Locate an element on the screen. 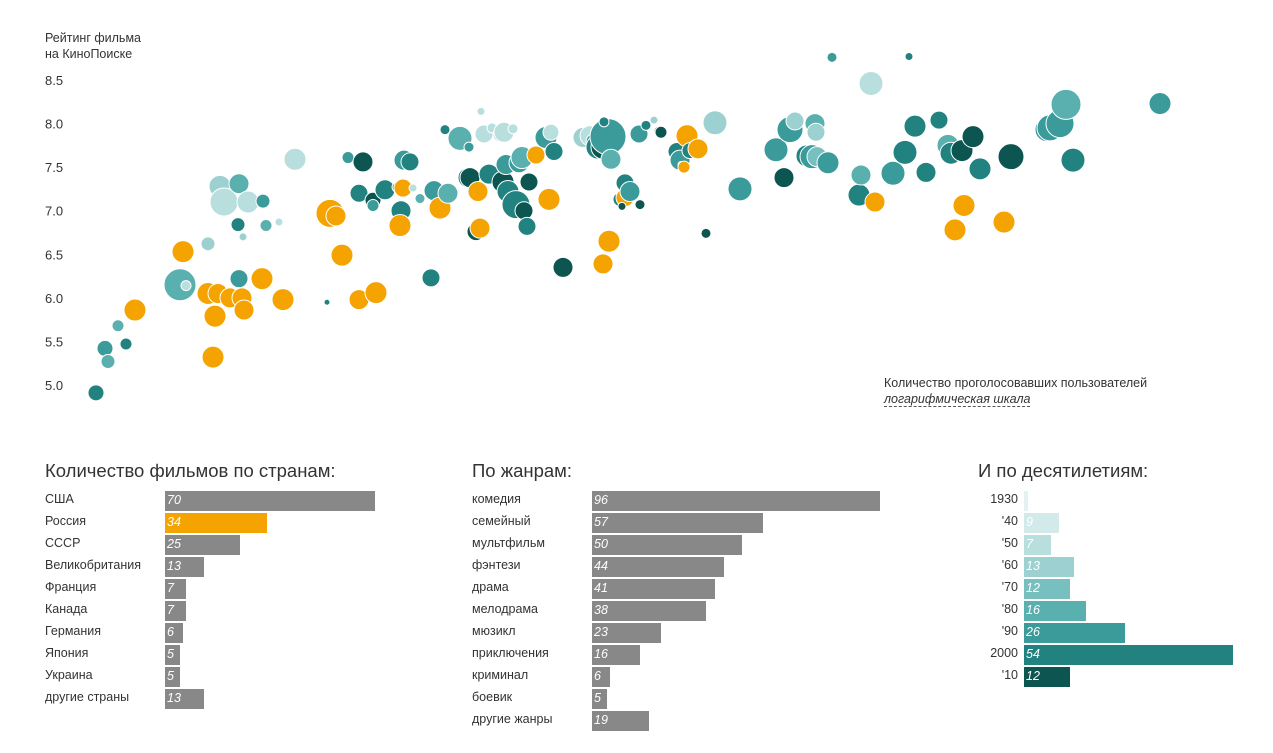 The height and width of the screenshot is (753, 1273). bar: 70 is located at coordinates (270, 501).